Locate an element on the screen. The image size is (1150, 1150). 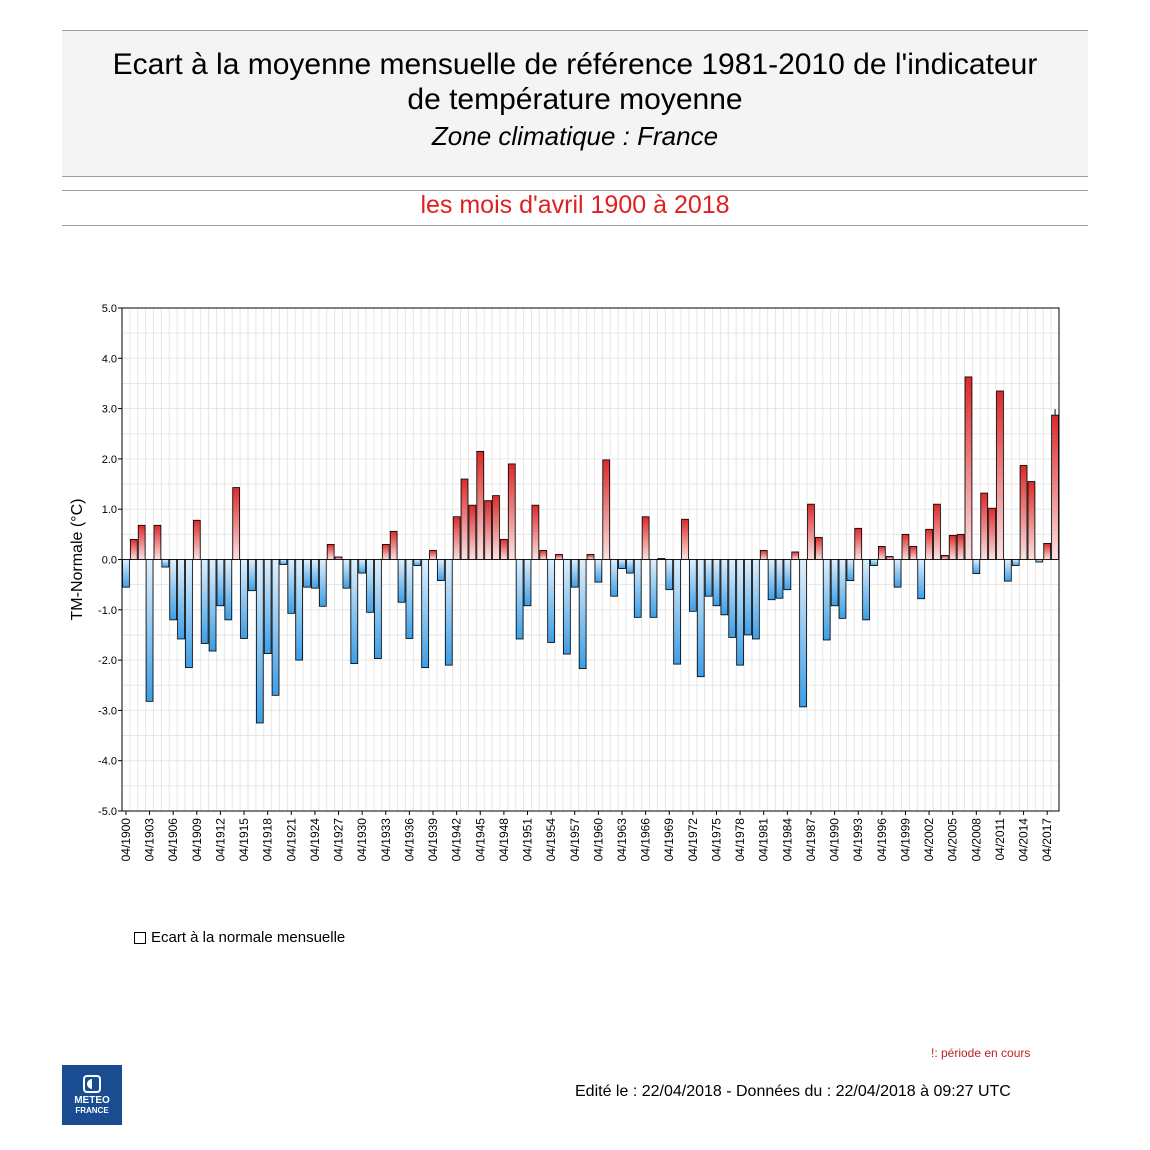
bar-1922 is located at coordinates (299, 610).